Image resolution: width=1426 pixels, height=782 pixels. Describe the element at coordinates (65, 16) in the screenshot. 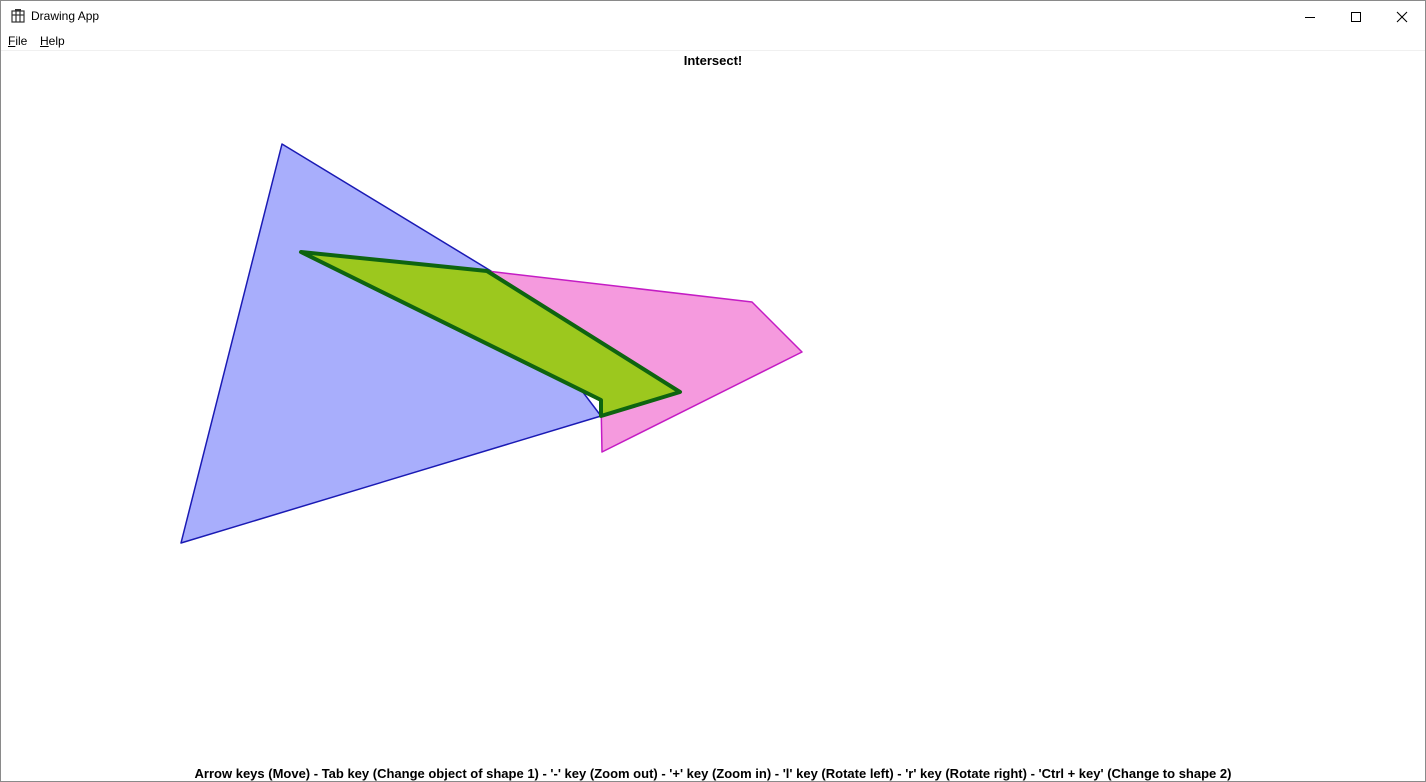

I see `window-title: Drawing App` at that location.